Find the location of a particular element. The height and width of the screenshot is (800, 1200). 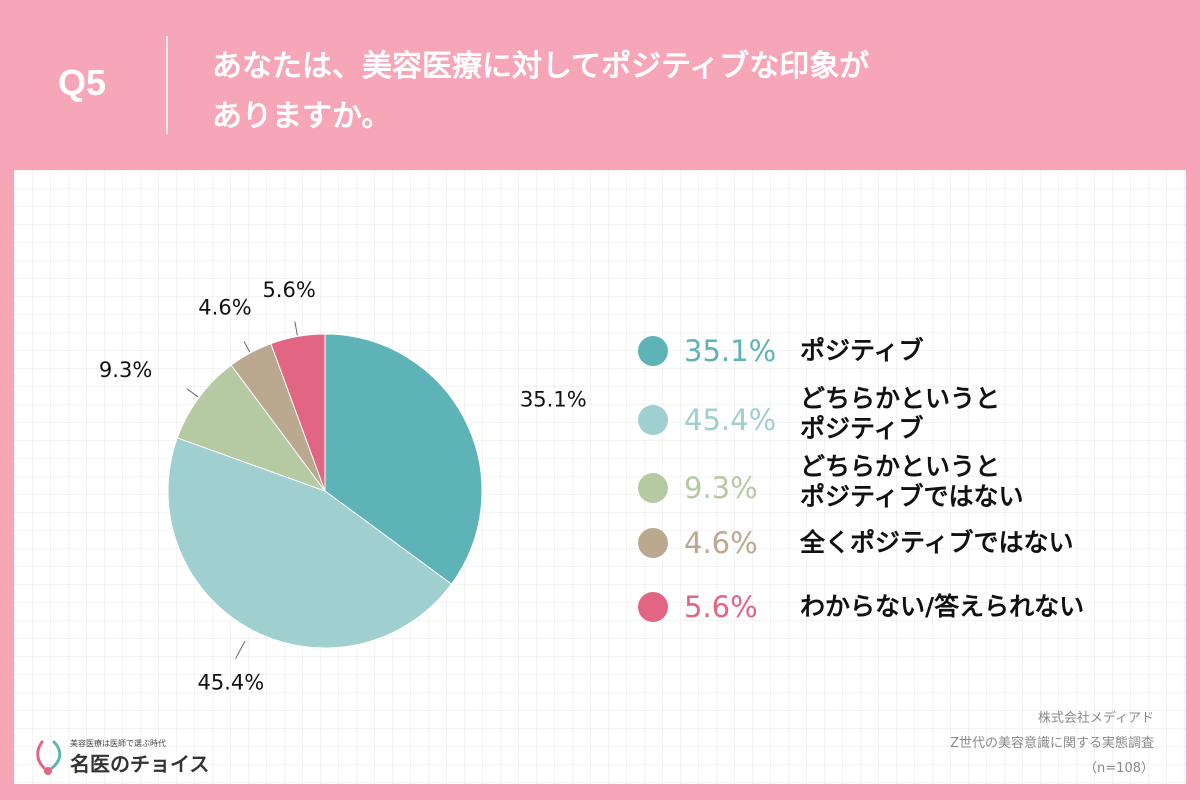

source-note: 株式会社メディアド Z世代の美容意識に関する実態調査 （n=108） is located at coordinates (1052, 743).